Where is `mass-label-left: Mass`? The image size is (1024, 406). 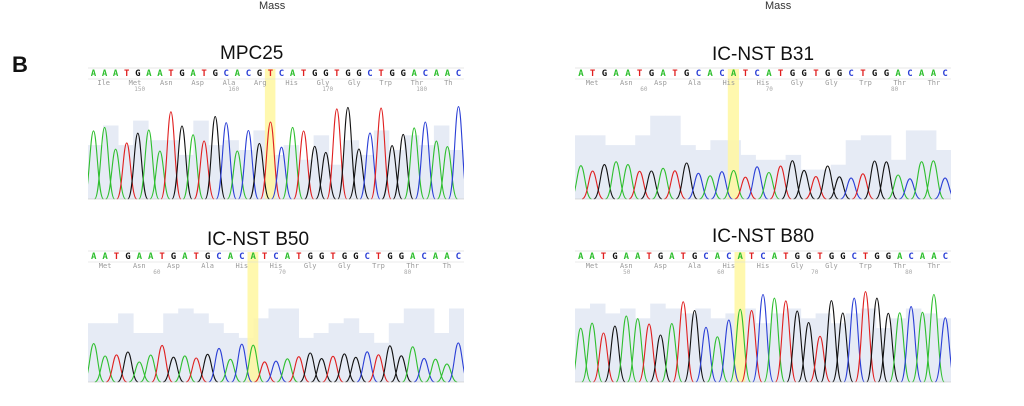
mass-label-left: Mass is located at coordinates (272, 6).